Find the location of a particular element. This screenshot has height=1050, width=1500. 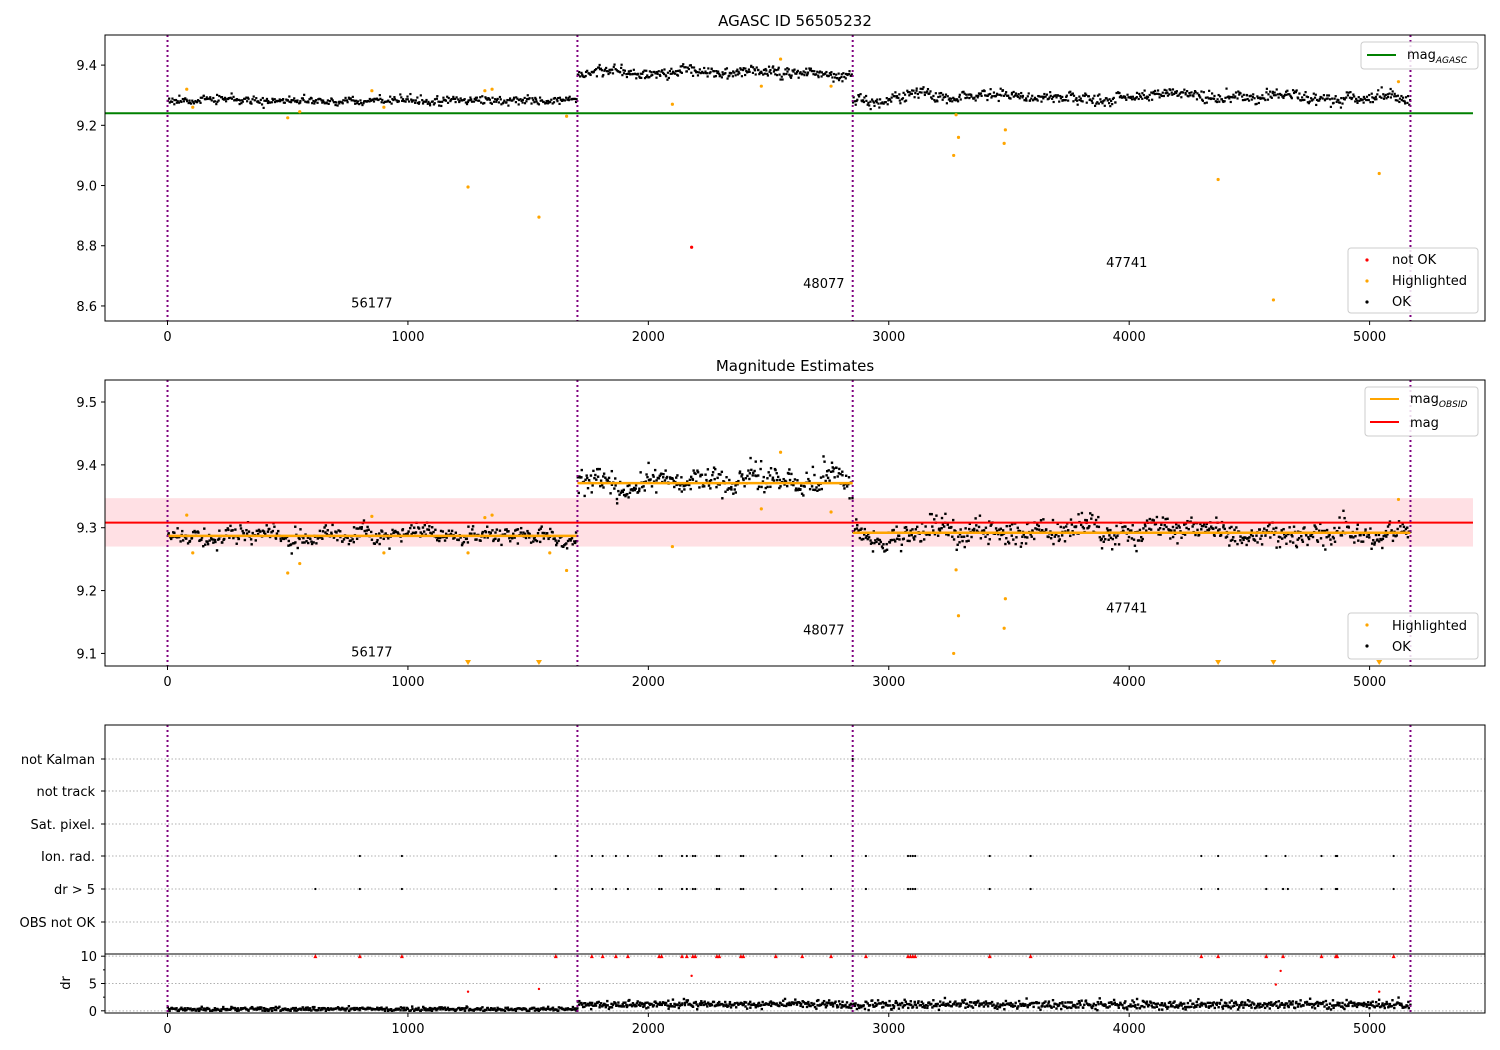

y-tick-label: 9.4 is located at coordinates (86, 66).